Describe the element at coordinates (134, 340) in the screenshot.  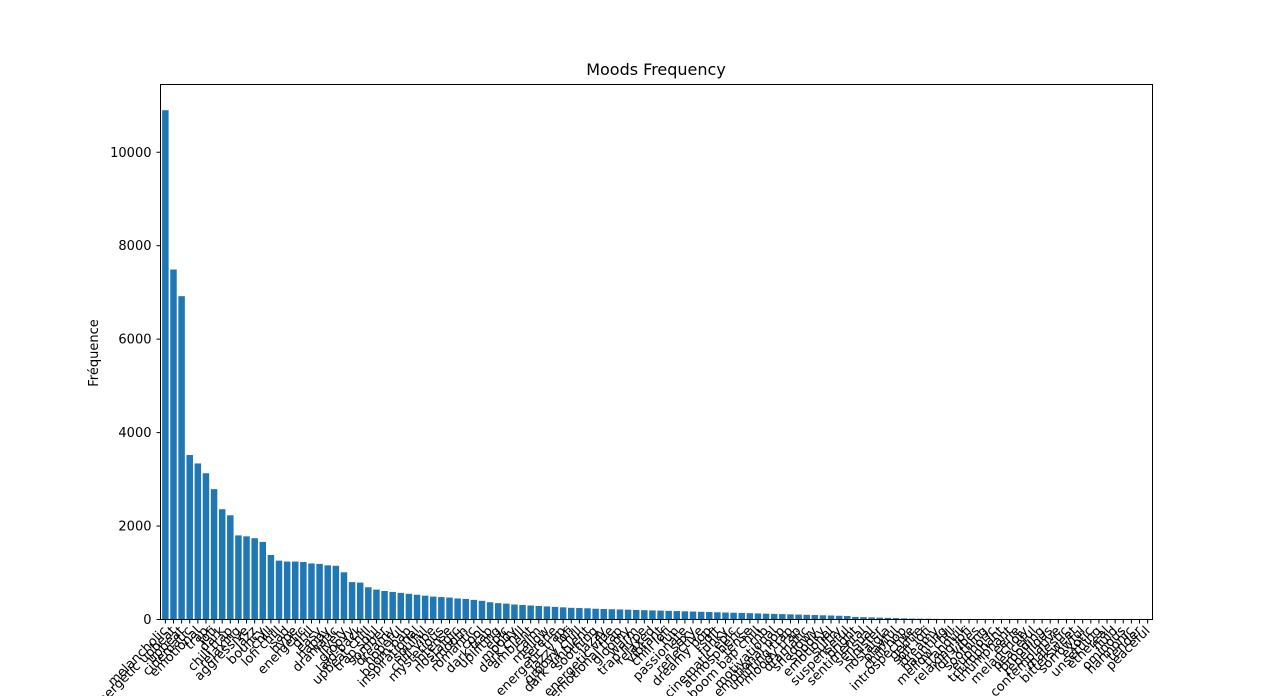
I see `y-tick-label-3: 6000` at that location.